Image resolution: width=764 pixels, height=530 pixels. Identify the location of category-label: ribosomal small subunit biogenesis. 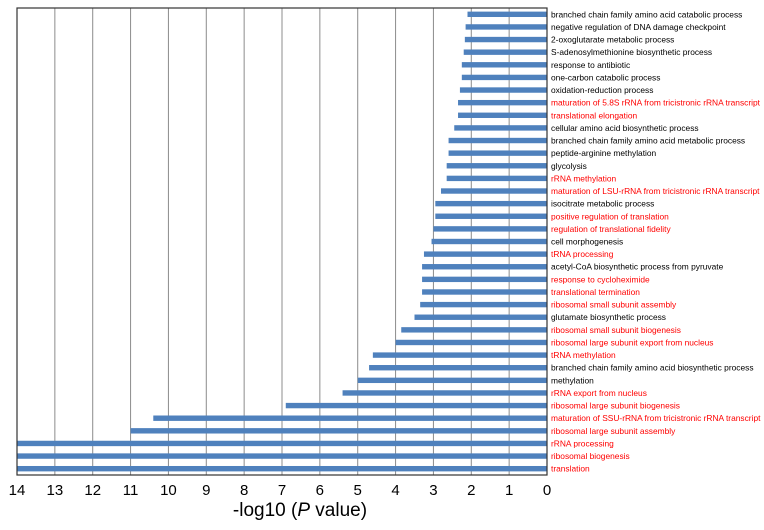
(616, 330).